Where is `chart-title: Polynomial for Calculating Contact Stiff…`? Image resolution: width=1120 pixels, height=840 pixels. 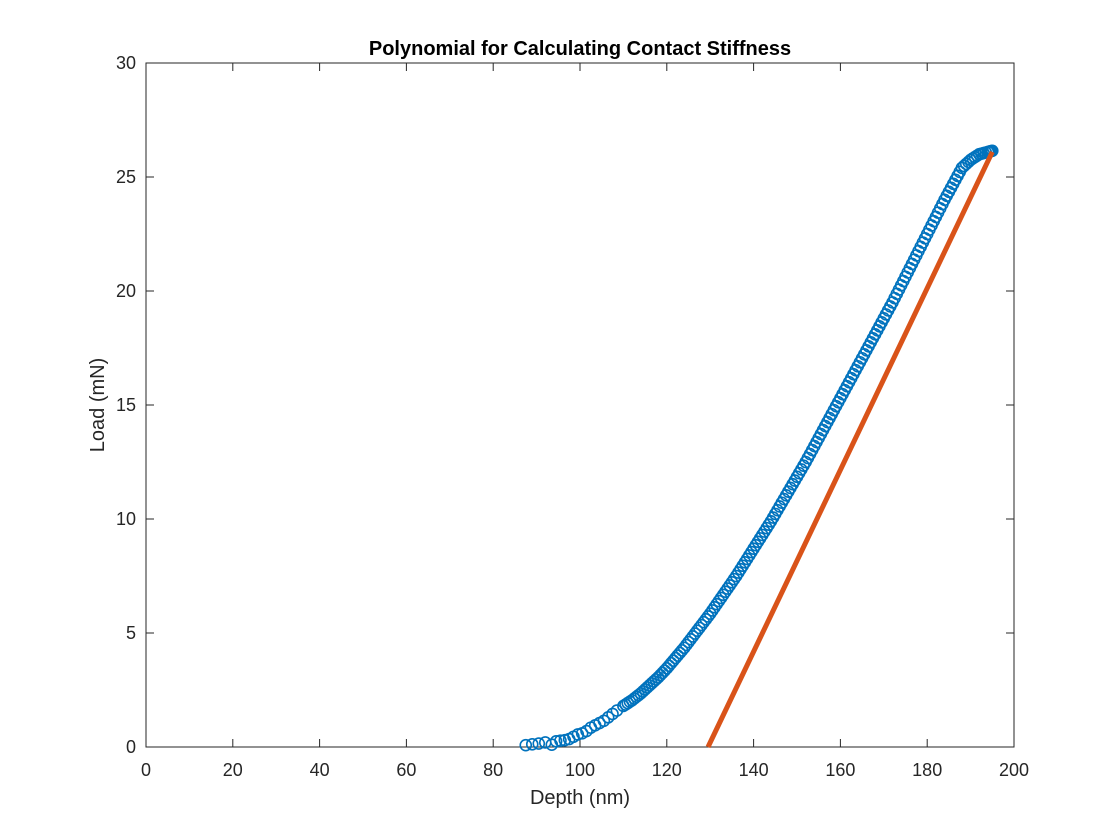
chart-title: Polynomial for Calculating Contact Stiff… is located at coordinates (580, 49).